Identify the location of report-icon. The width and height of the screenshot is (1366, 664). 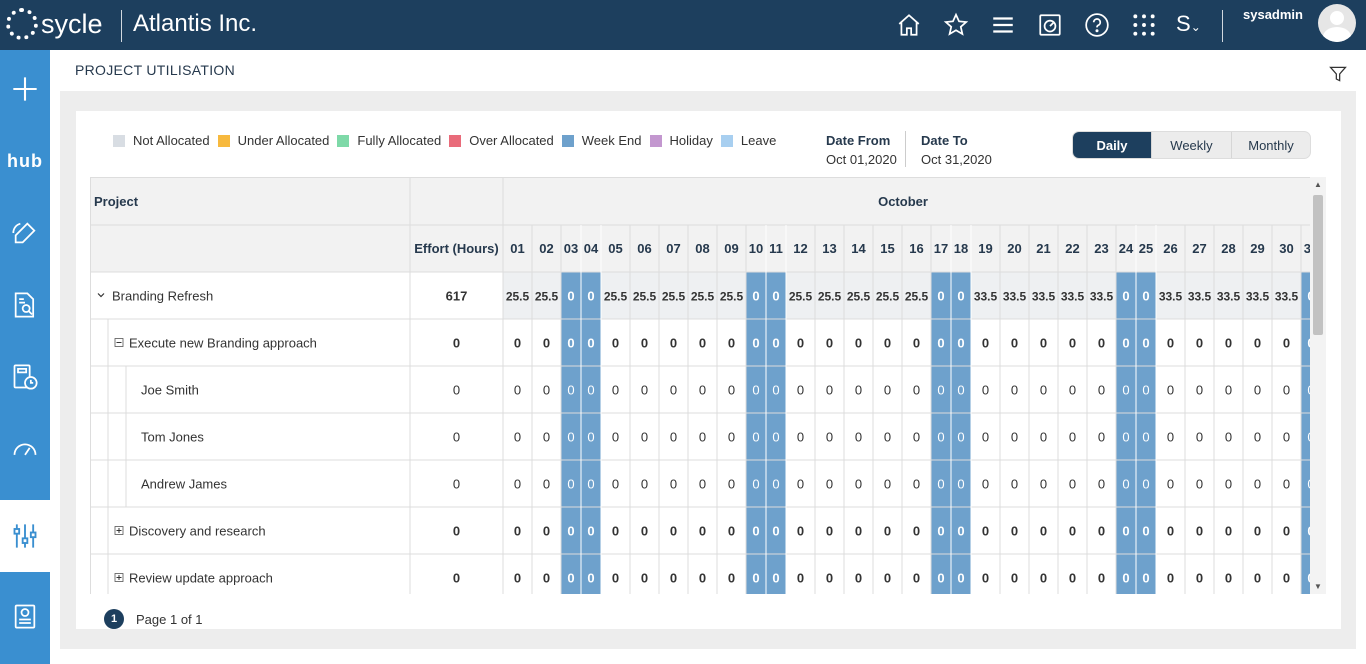
(25, 616).